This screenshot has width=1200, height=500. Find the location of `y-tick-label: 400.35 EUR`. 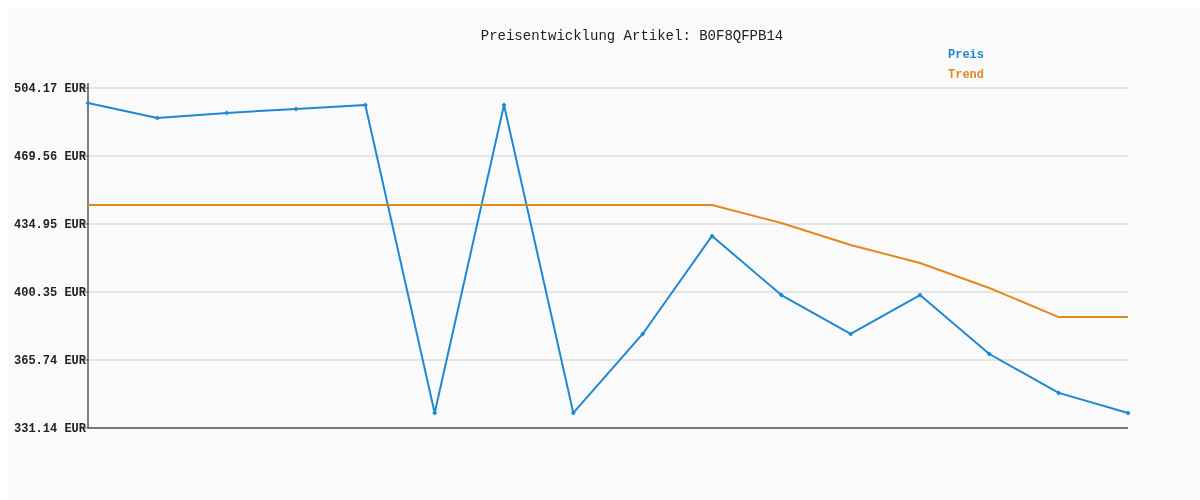

y-tick-label: 400.35 EUR is located at coordinates (50, 293).